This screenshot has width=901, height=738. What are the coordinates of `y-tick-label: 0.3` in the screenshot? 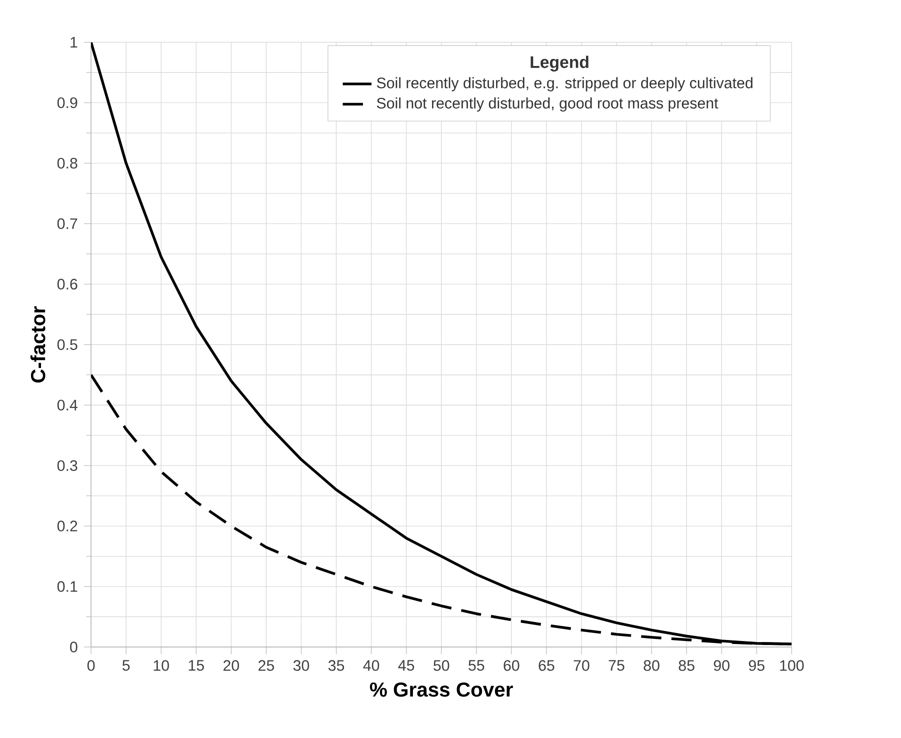 It's located at (67, 465).